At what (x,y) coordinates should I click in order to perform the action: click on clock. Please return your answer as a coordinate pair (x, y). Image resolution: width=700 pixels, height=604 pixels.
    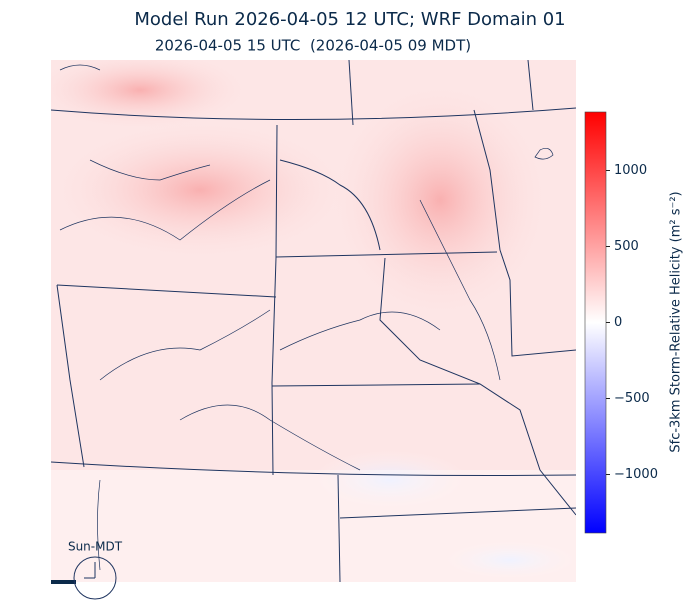
    Looking at the image, I should click on (95, 578).